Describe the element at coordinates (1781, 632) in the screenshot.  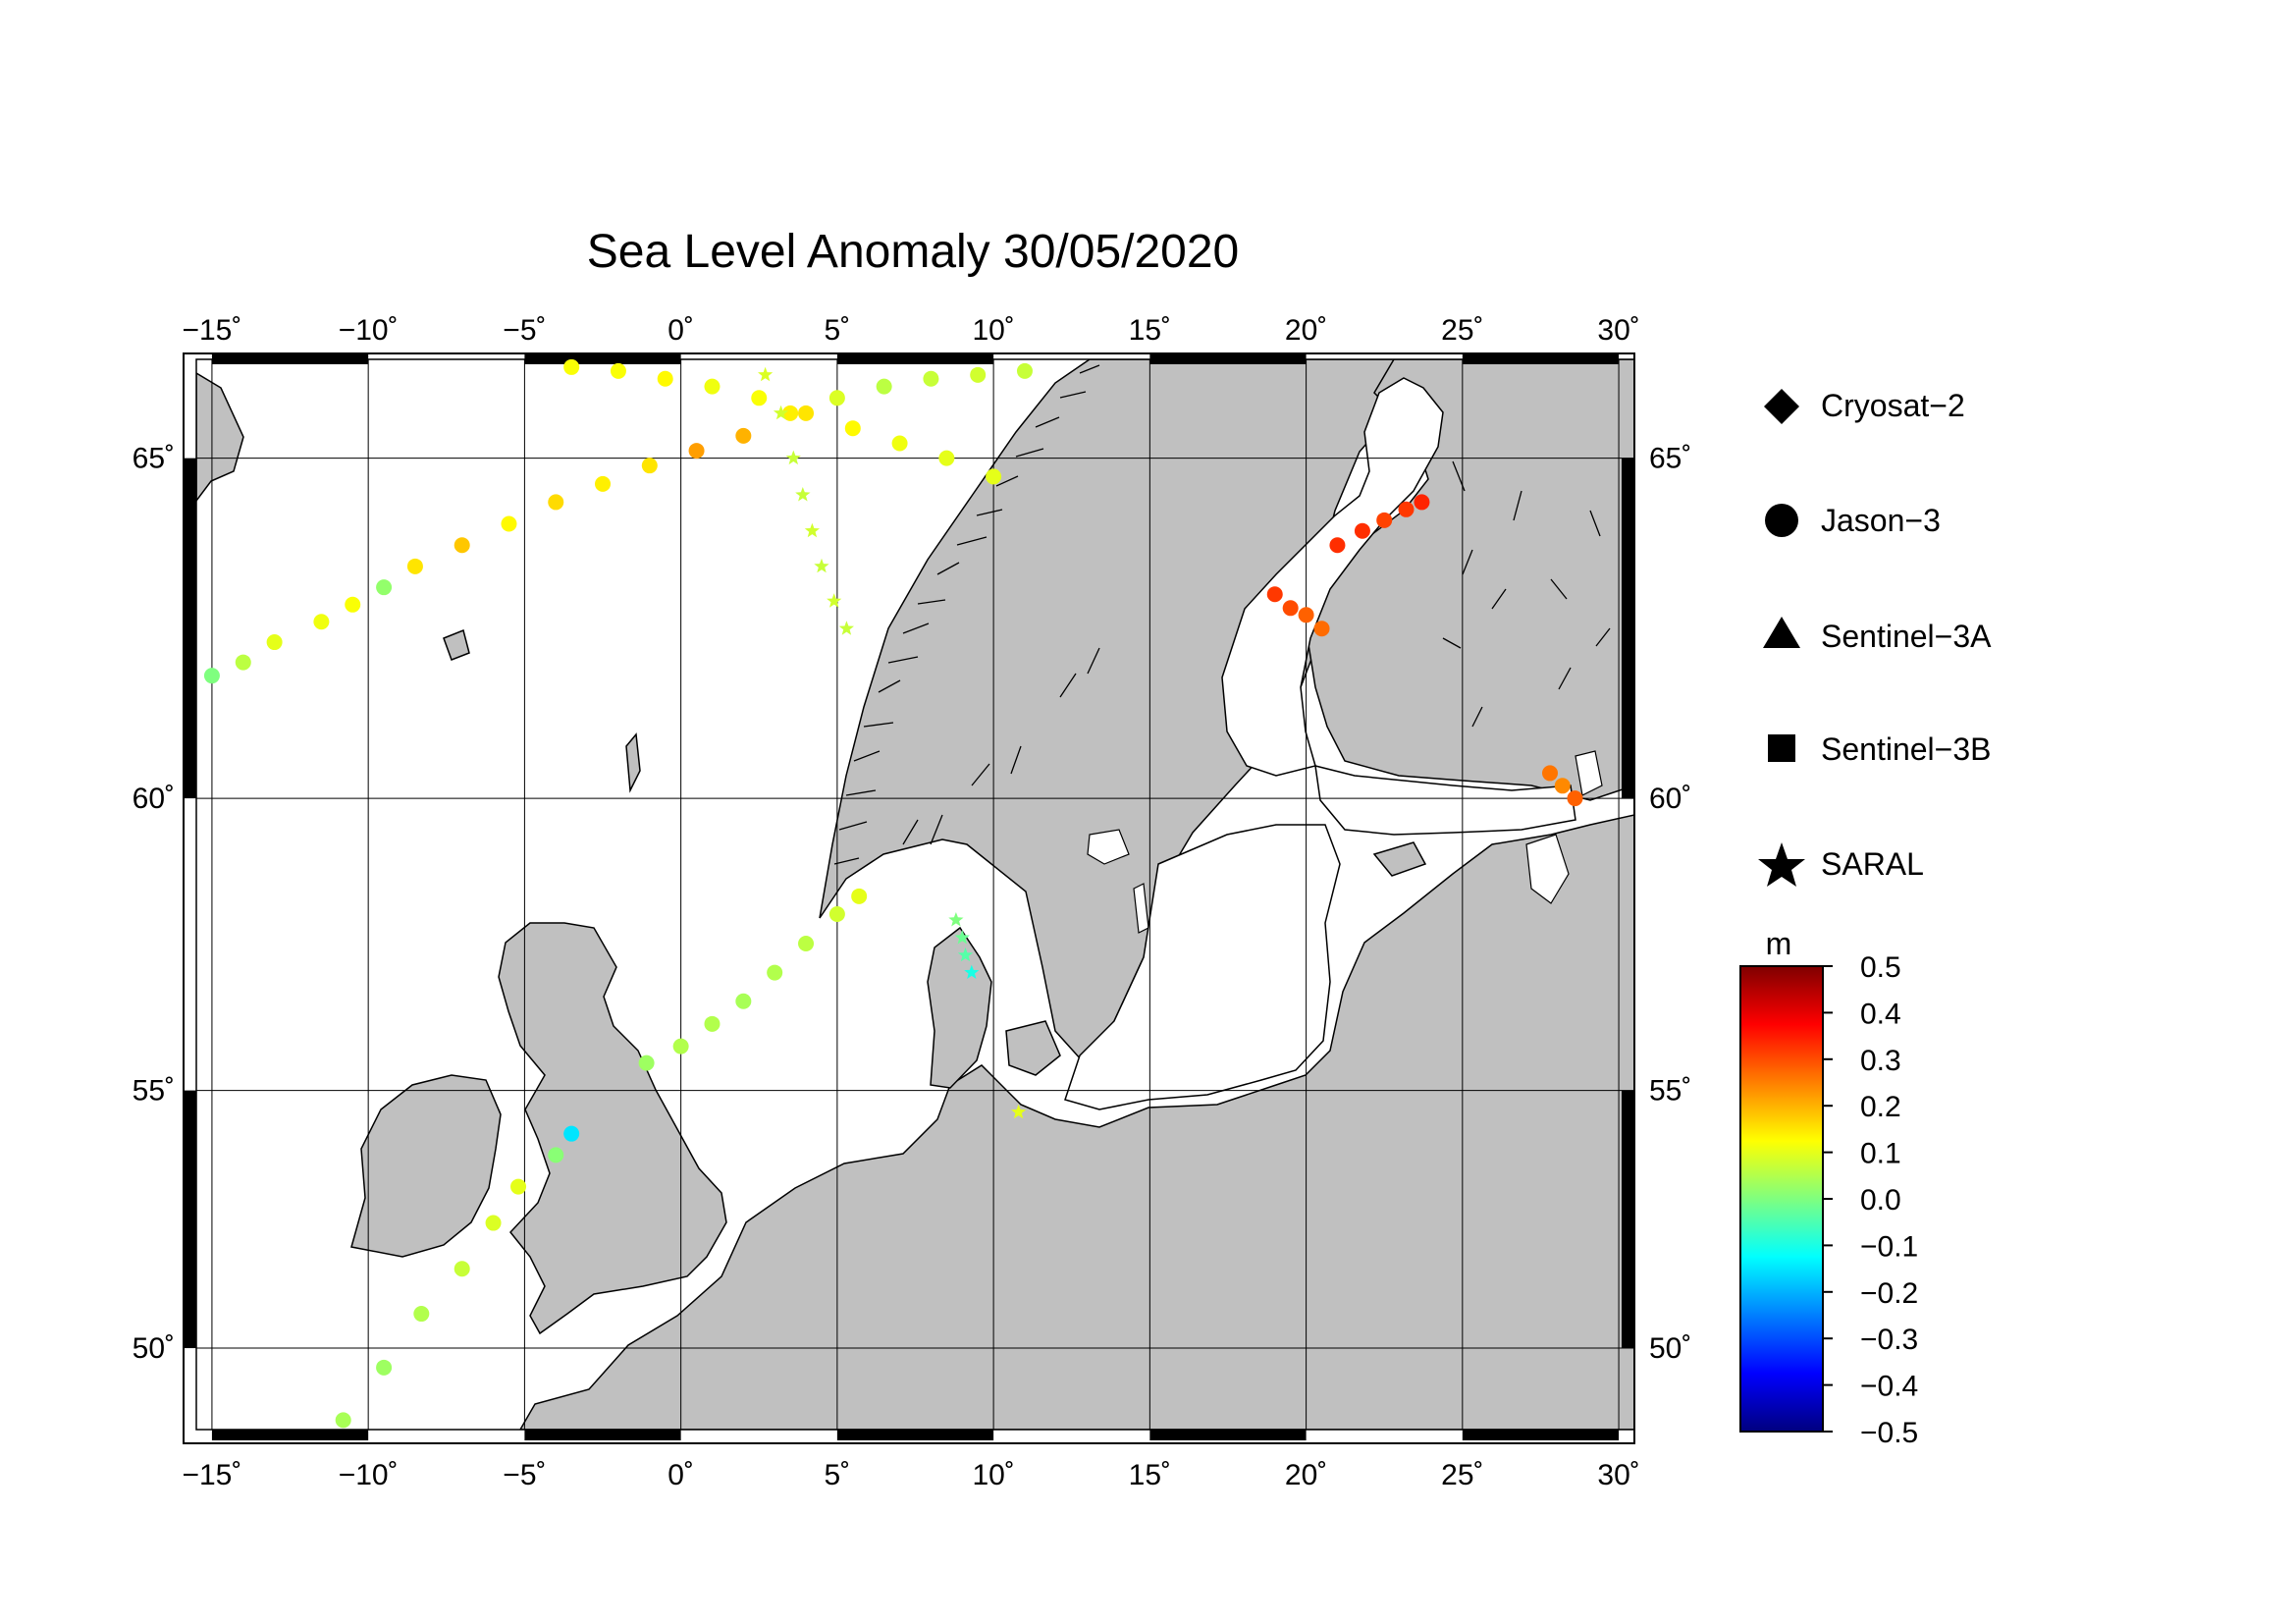
I see `triangle-icon` at that location.